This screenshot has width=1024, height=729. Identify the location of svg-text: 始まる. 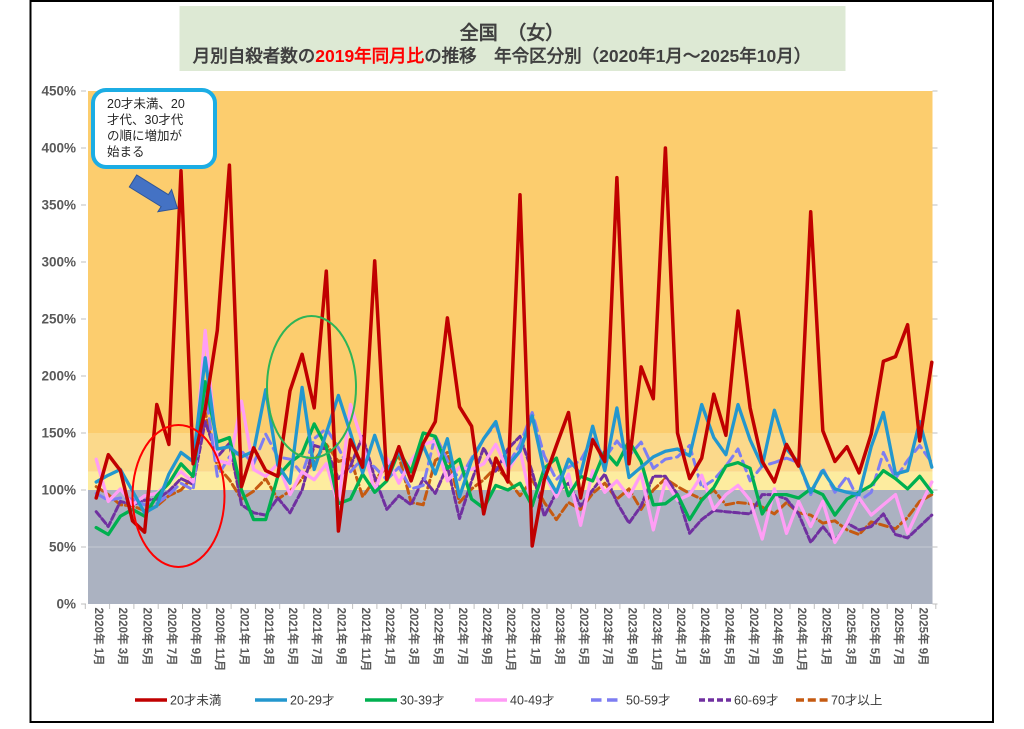
(126, 152).